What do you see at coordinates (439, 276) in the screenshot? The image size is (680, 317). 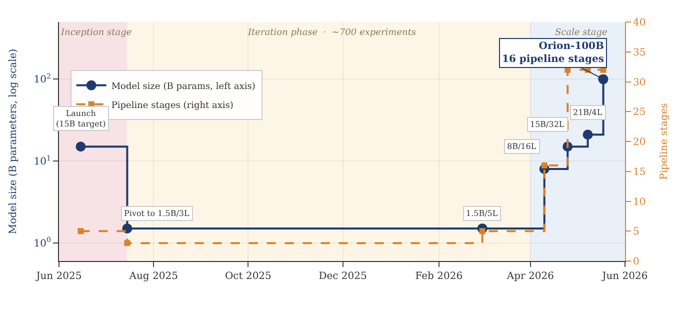 I see `x-tick-label: Feb 2026` at bounding box center [439, 276].